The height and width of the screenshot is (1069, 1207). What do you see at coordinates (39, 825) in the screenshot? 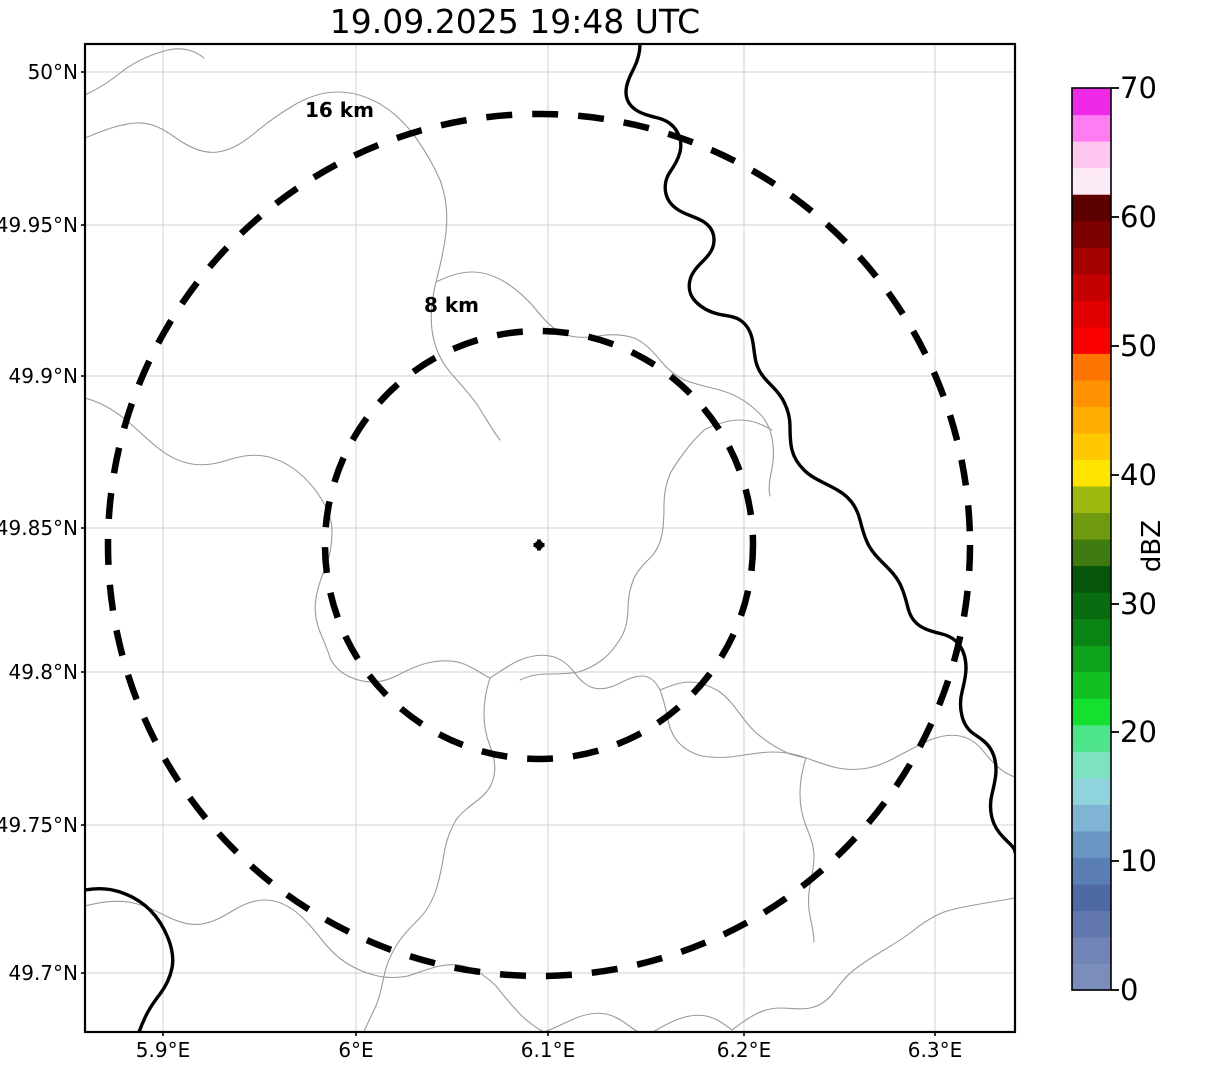
I see `y-tick-label: 49.75°N` at bounding box center [39, 825].